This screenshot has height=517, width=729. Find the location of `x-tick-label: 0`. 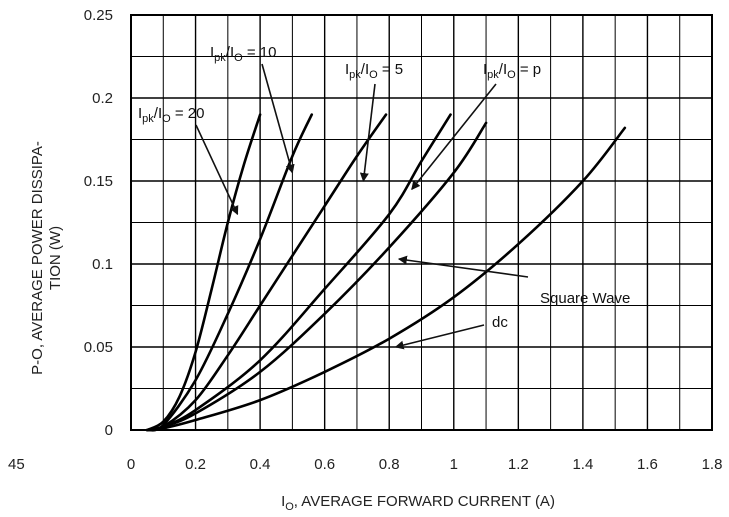

x-tick-label: 0 is located at coordinates (131, 464).